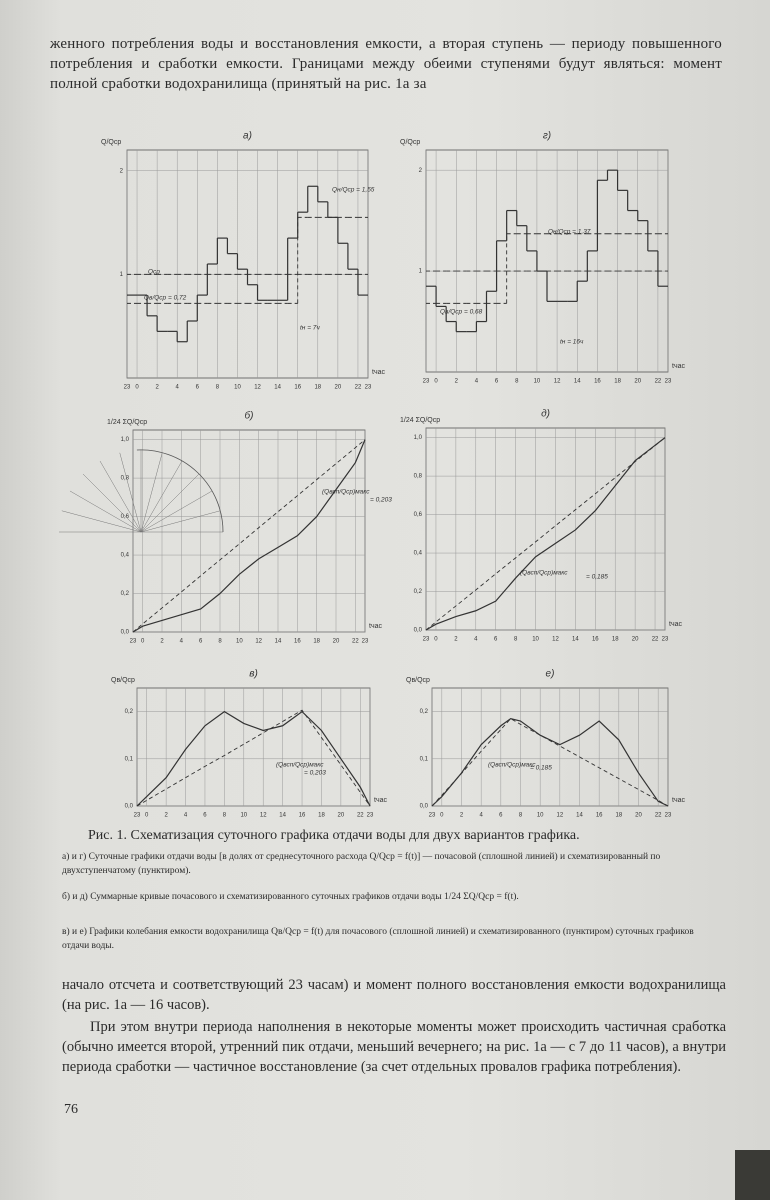  I want to click on annotation: tн = 7ч, so click(310, 328).